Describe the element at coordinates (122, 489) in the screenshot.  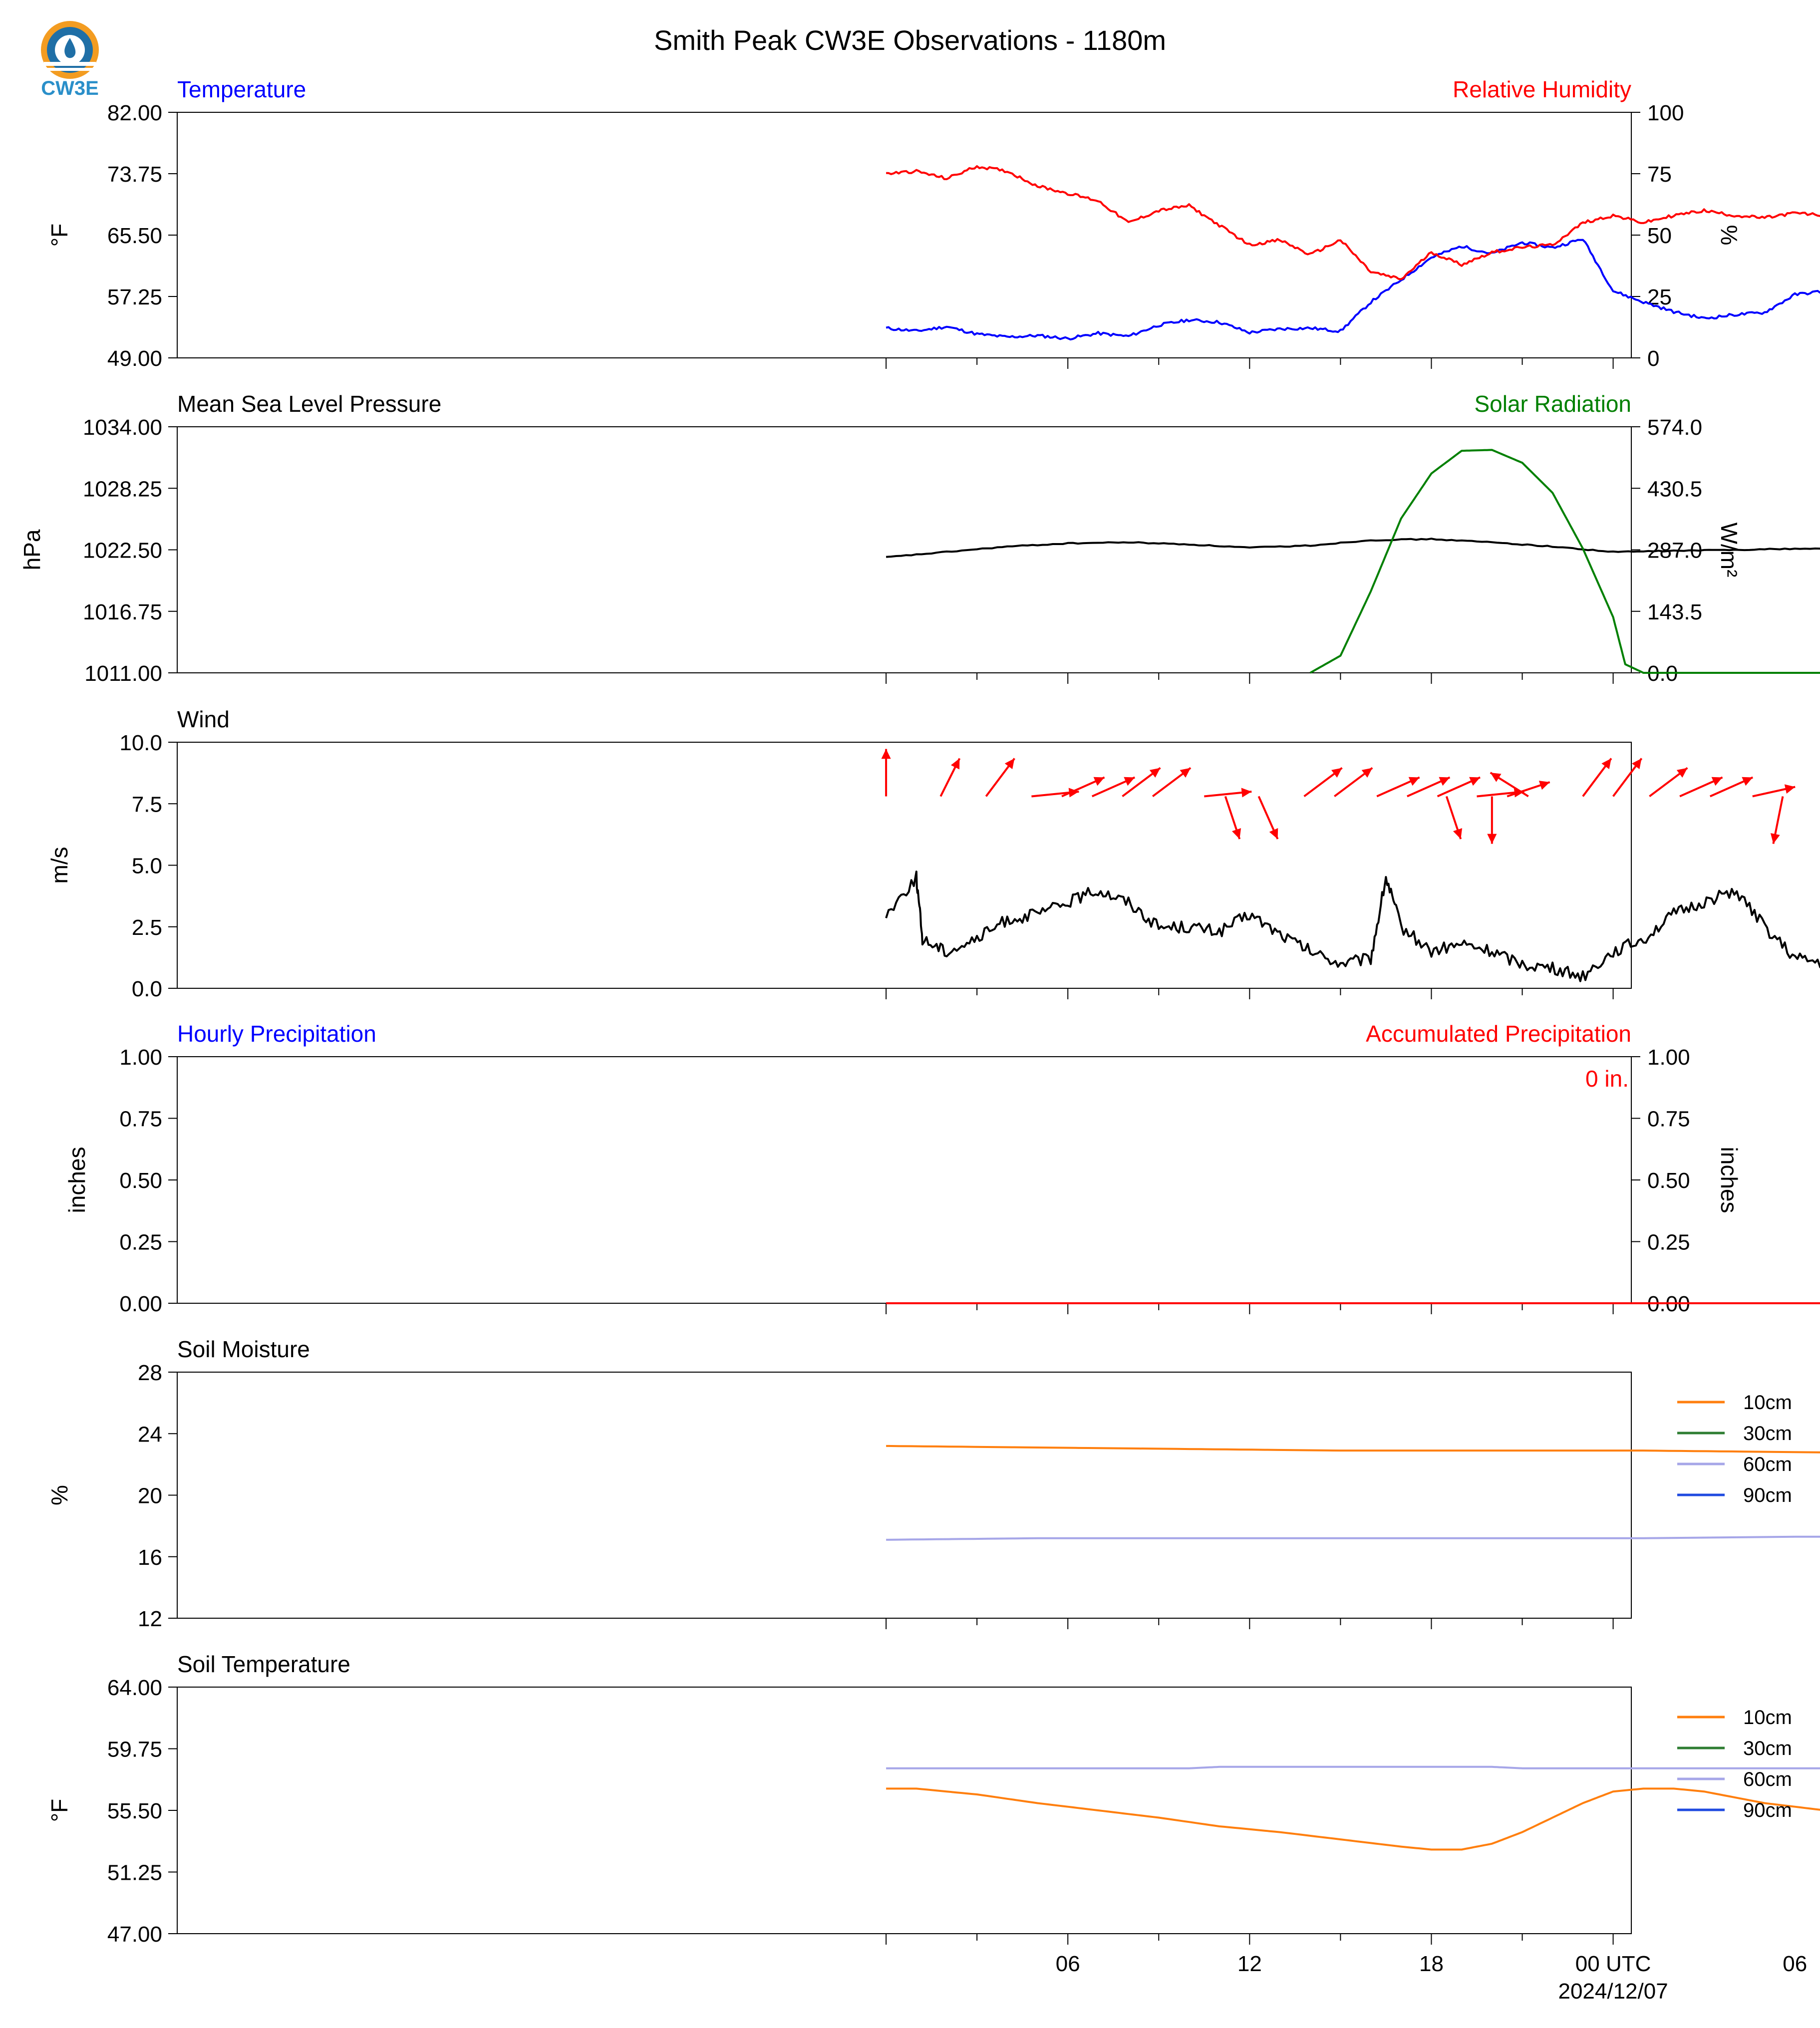
I see `y-tick-label: 1028.25` at that location.